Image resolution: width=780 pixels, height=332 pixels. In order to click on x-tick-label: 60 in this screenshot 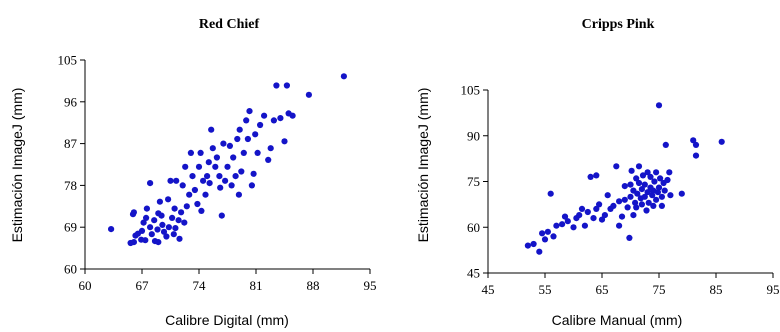, I will do `click(85, 285)`.